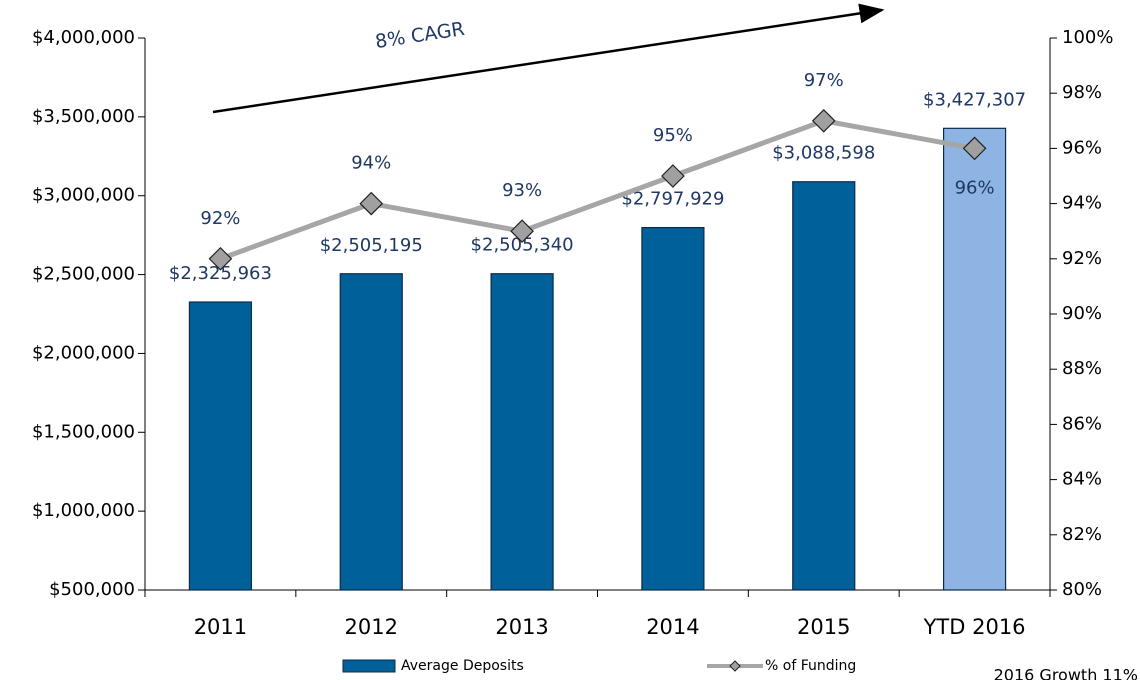 The image size is (1140, 680). I want to click on cagr-arrow, so click(548, 58).